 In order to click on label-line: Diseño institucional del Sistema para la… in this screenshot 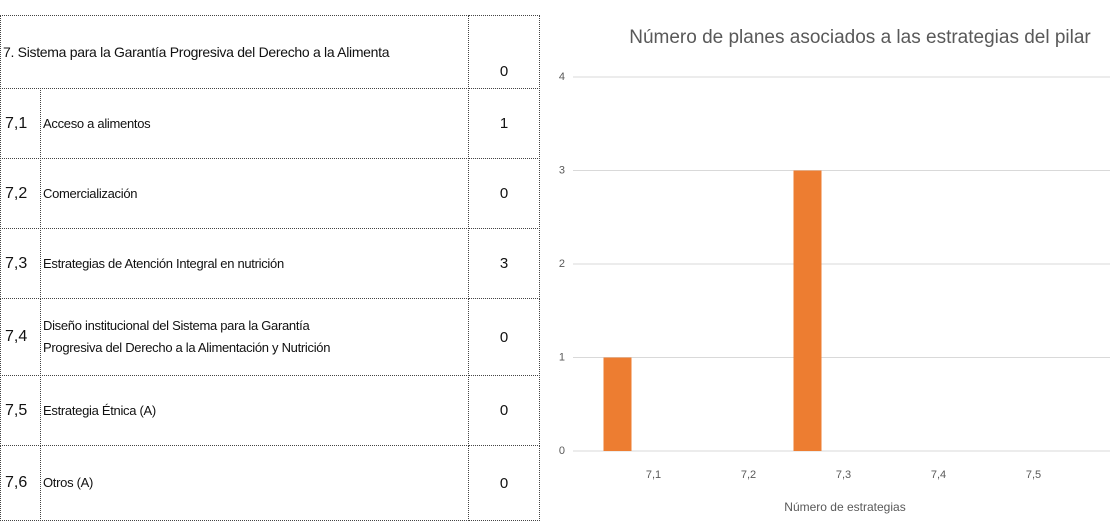, I will do `click(176, 325)`.